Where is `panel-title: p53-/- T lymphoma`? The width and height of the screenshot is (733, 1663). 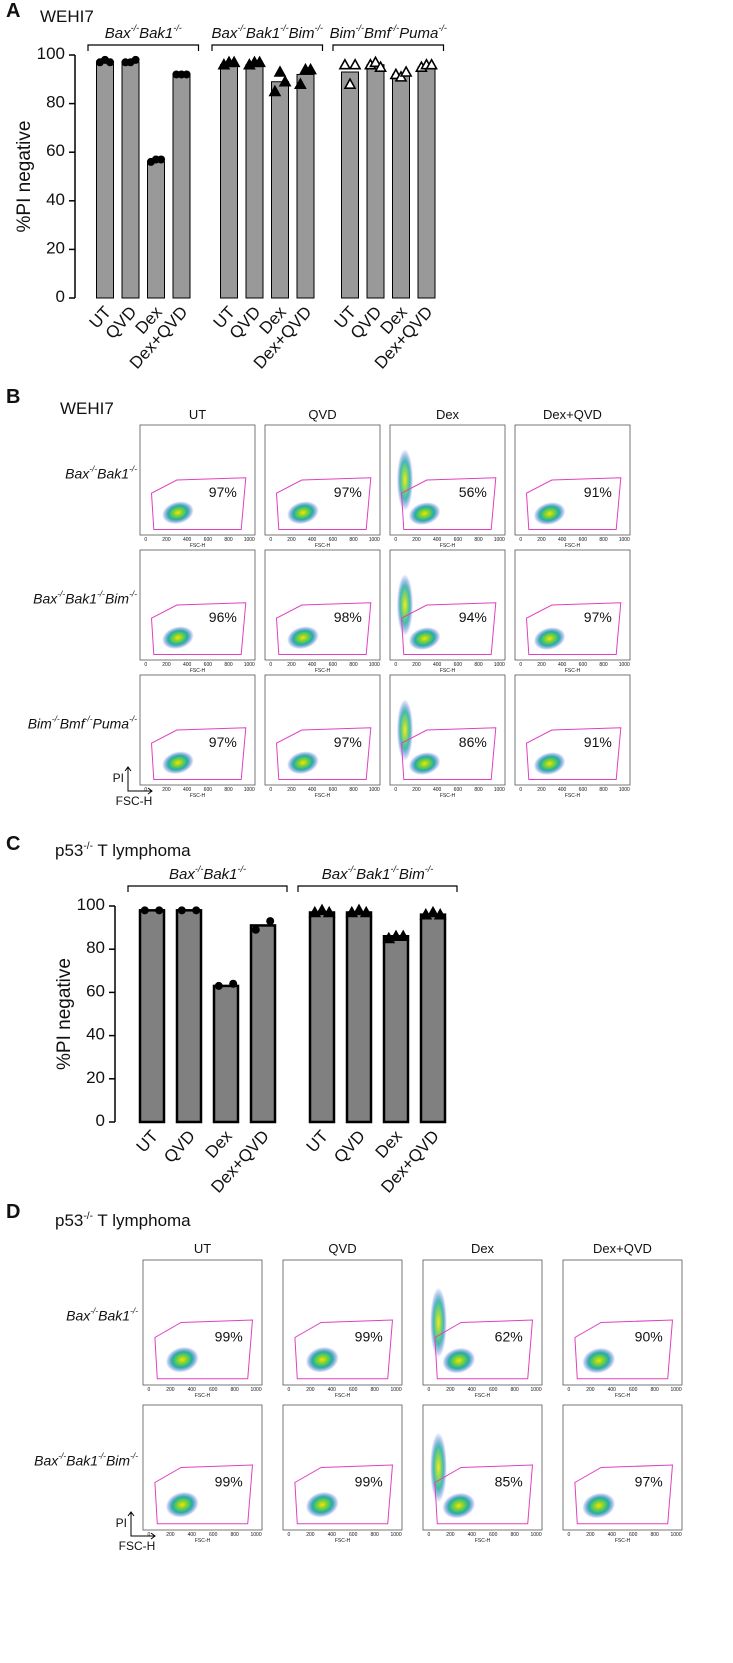 panel-title: p53-/- T lymphoma is located at coordinates (123, 1220).